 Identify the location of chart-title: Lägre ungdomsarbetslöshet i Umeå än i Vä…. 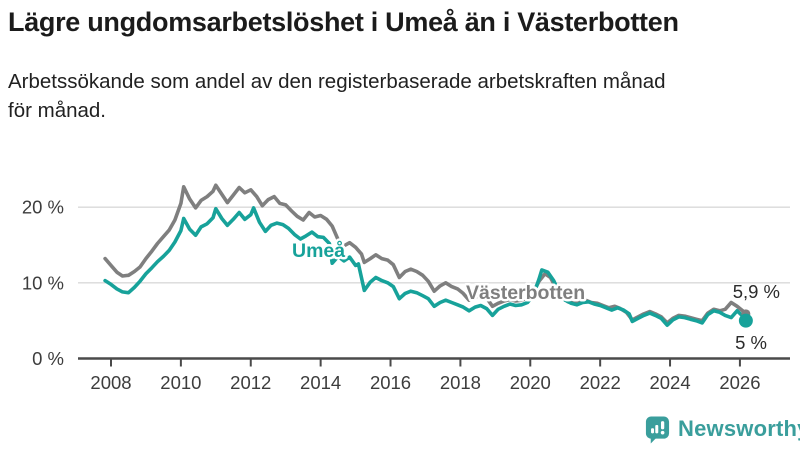
(343, 22).